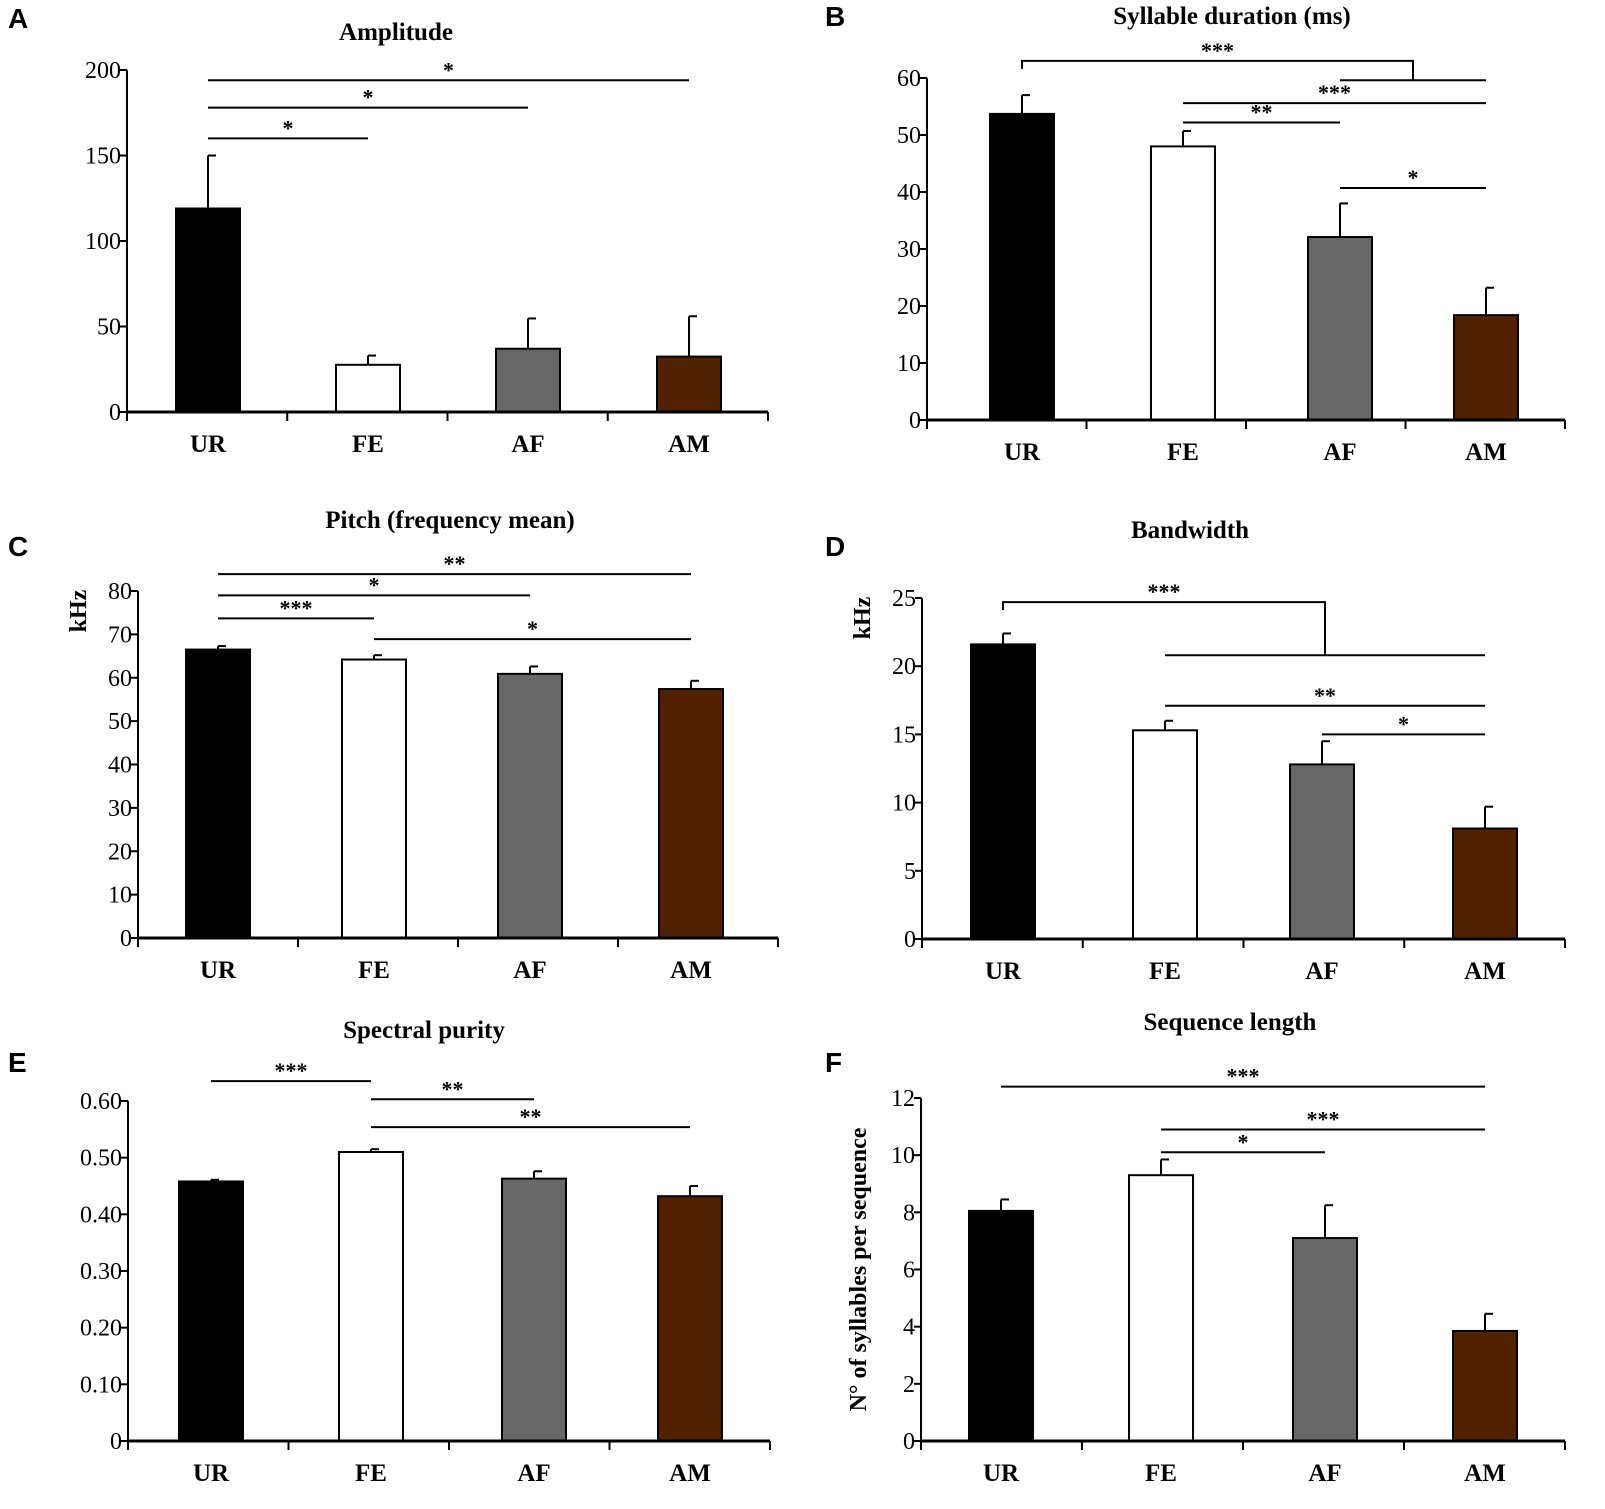  What do you see at coordinates (17, 1062) in the screenshot?
I see `panel-letter: E` at bounding box center [17, 1062].